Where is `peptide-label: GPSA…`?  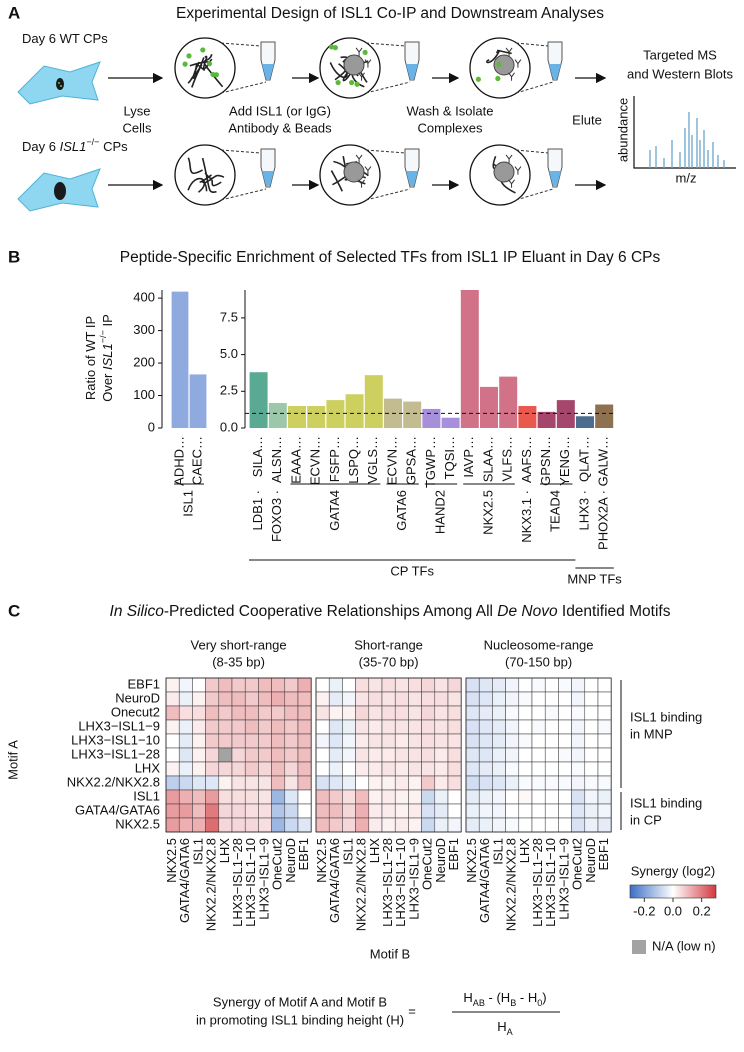 peptide-label: GPSA… is located at coordinates (411, 460).